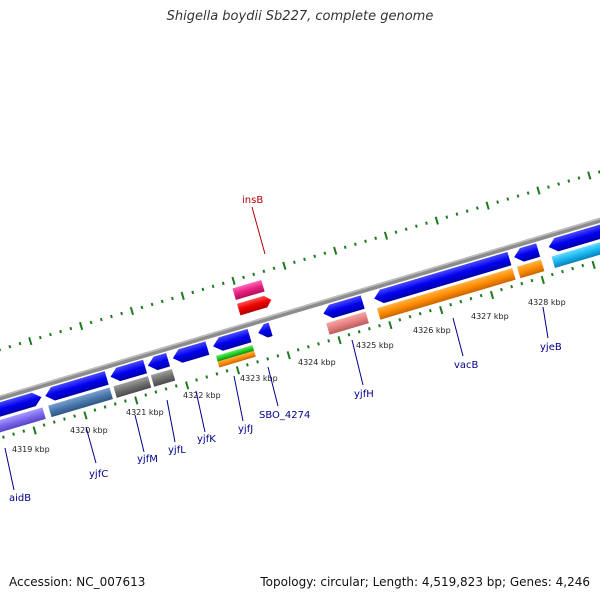 The width and height of the screenshot is (600, 600). I want to click on feature-orange-vacb, so click(446, 294).